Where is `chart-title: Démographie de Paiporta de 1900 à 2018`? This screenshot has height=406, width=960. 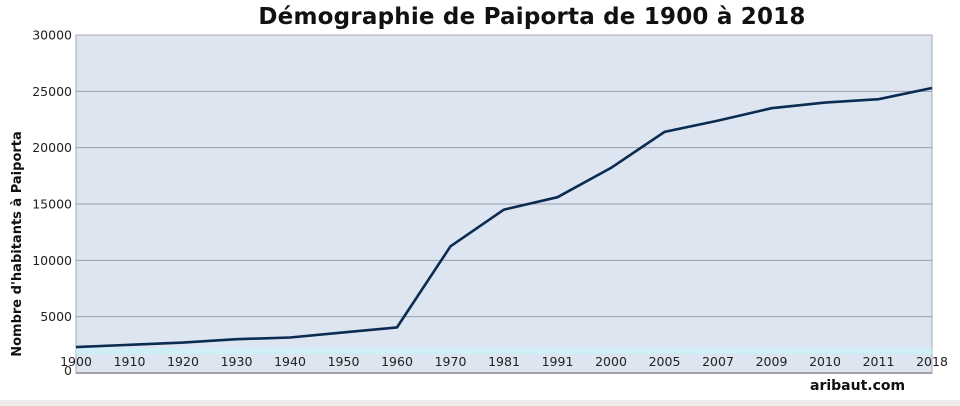
chart-title: Démographie de Paiporta de 1900 à 2018 is located at coordinates (532, 17).